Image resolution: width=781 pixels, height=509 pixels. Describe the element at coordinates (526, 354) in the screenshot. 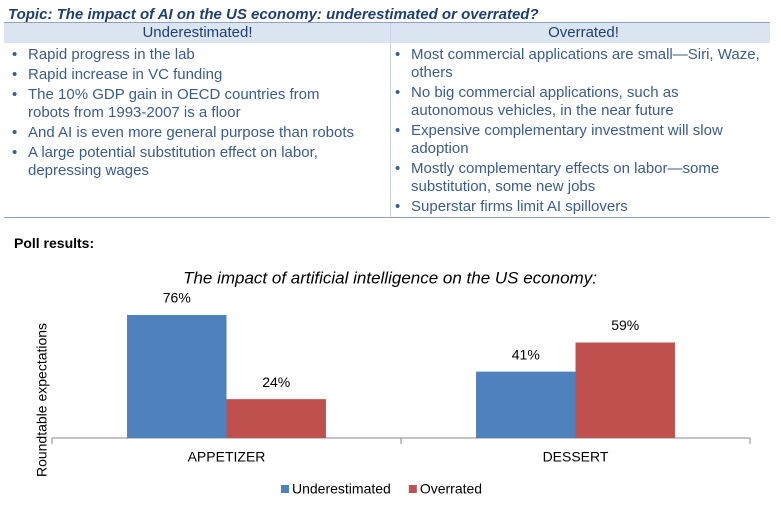

I see `value-label: 41%` at that location.